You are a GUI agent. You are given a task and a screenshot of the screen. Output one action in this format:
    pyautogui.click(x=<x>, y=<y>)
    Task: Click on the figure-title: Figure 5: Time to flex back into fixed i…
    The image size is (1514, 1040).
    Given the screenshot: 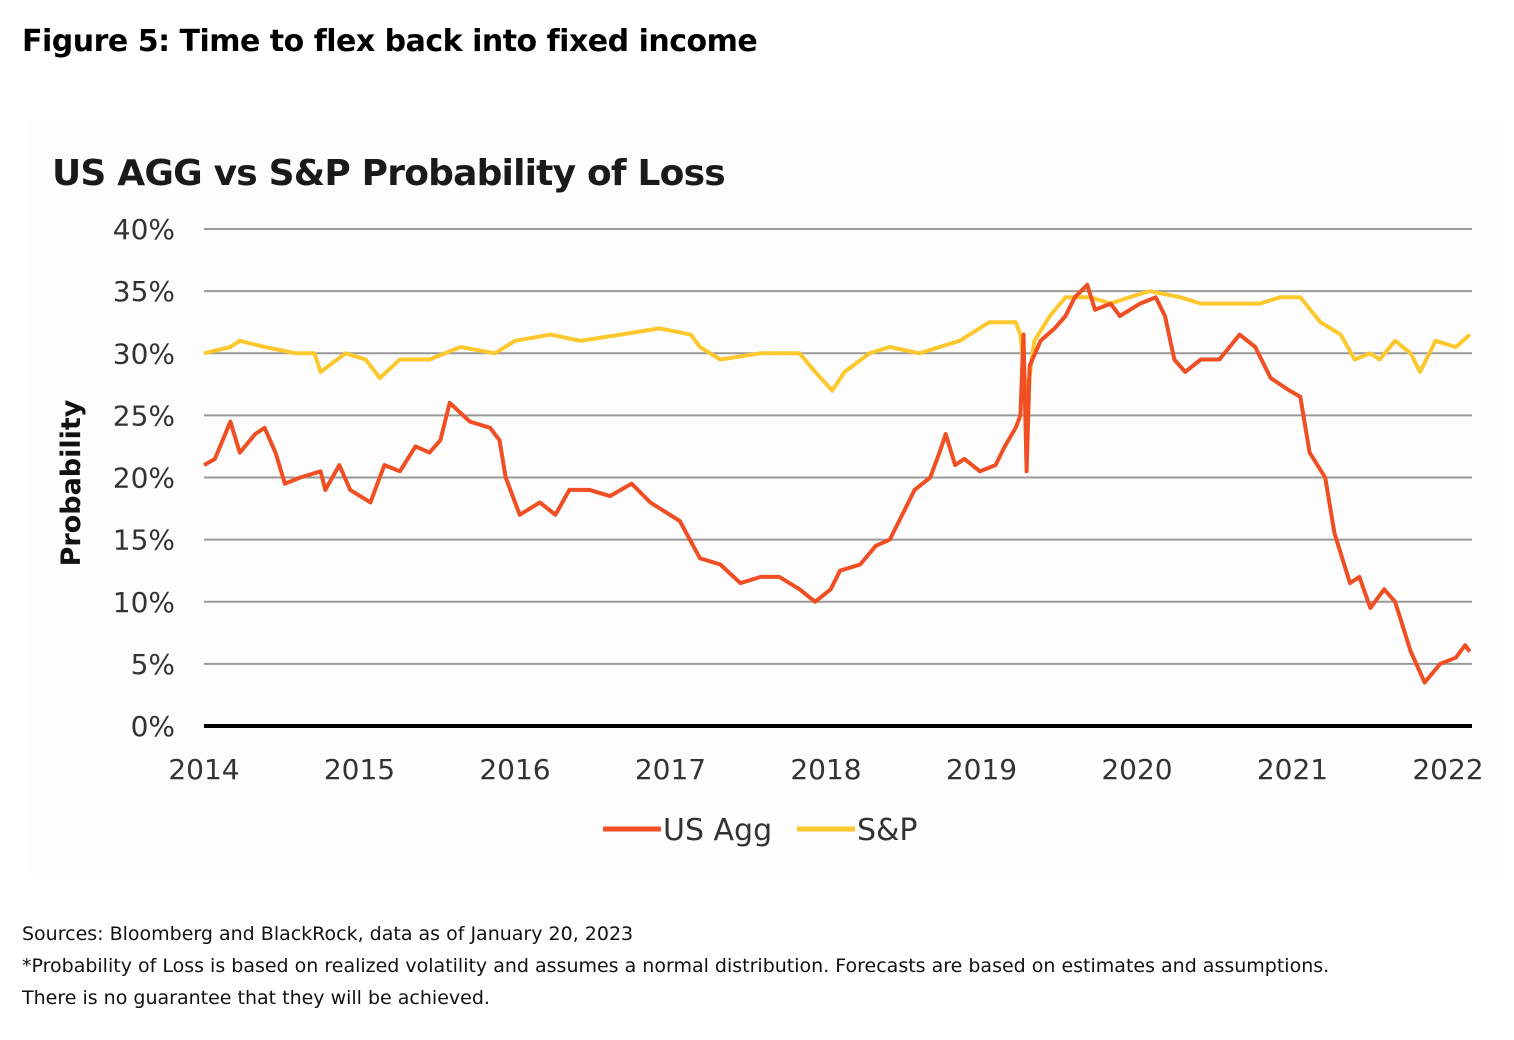 What is the action you would take?
    pyautogui.click(x=390, y=41)
    